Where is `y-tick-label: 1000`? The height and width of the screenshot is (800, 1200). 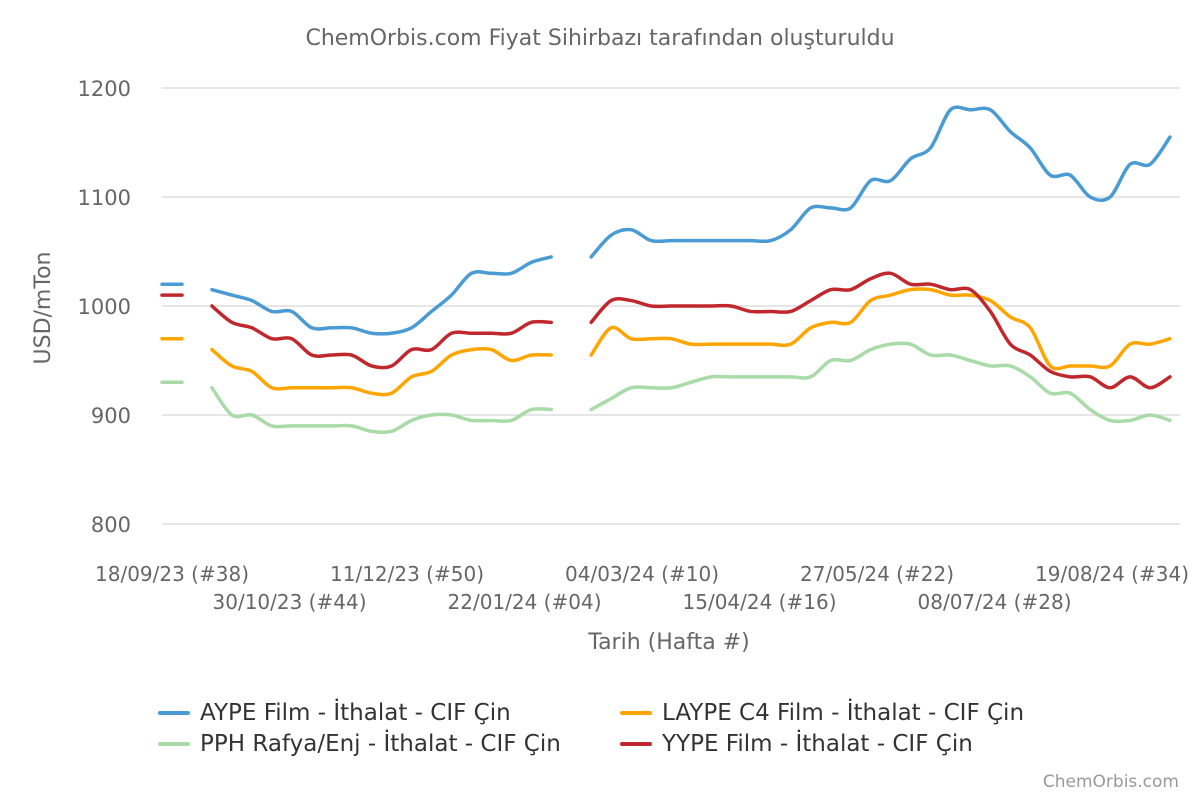
y-tick-label: 1000 is located at coordinates (104, 307).